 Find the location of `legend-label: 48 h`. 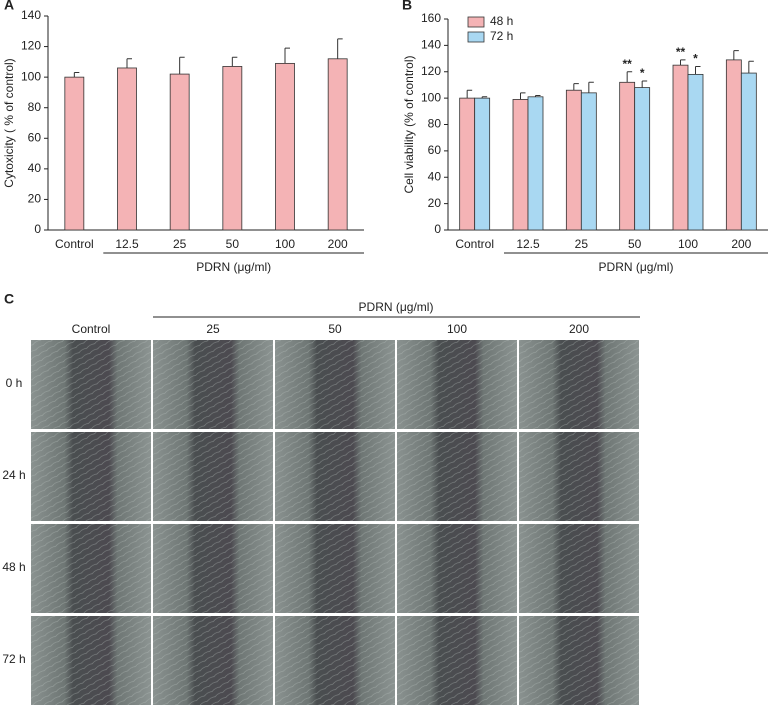

legend-label: 48 h is located at coordinates (501, 21).